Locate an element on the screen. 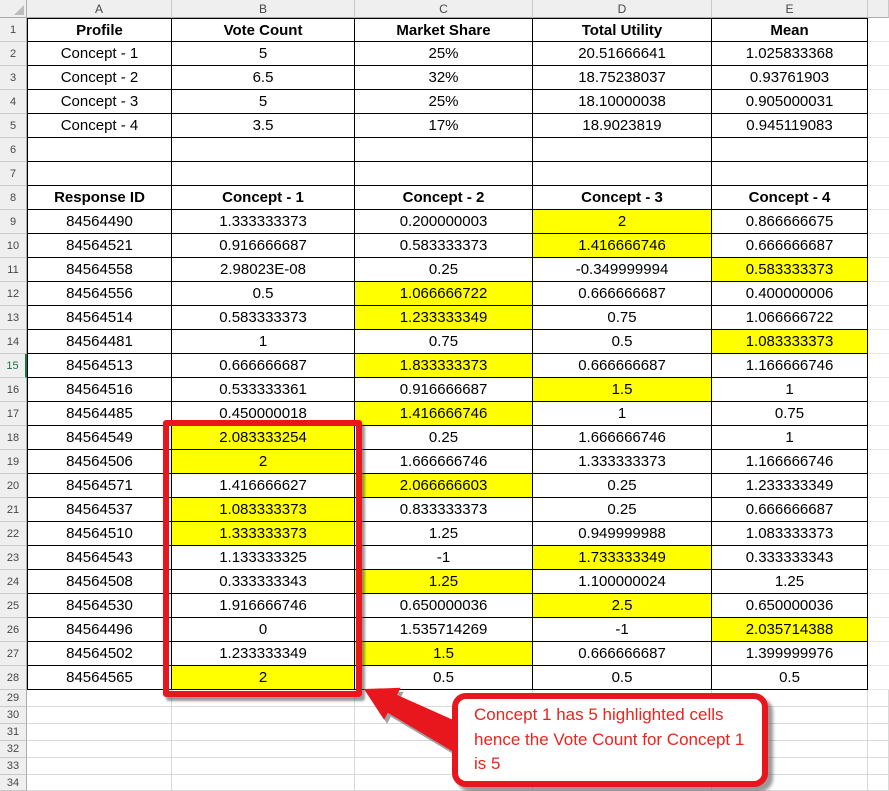 This screenshot has height=791, width=889. cell-f20 is located at coordinates (878, 486).